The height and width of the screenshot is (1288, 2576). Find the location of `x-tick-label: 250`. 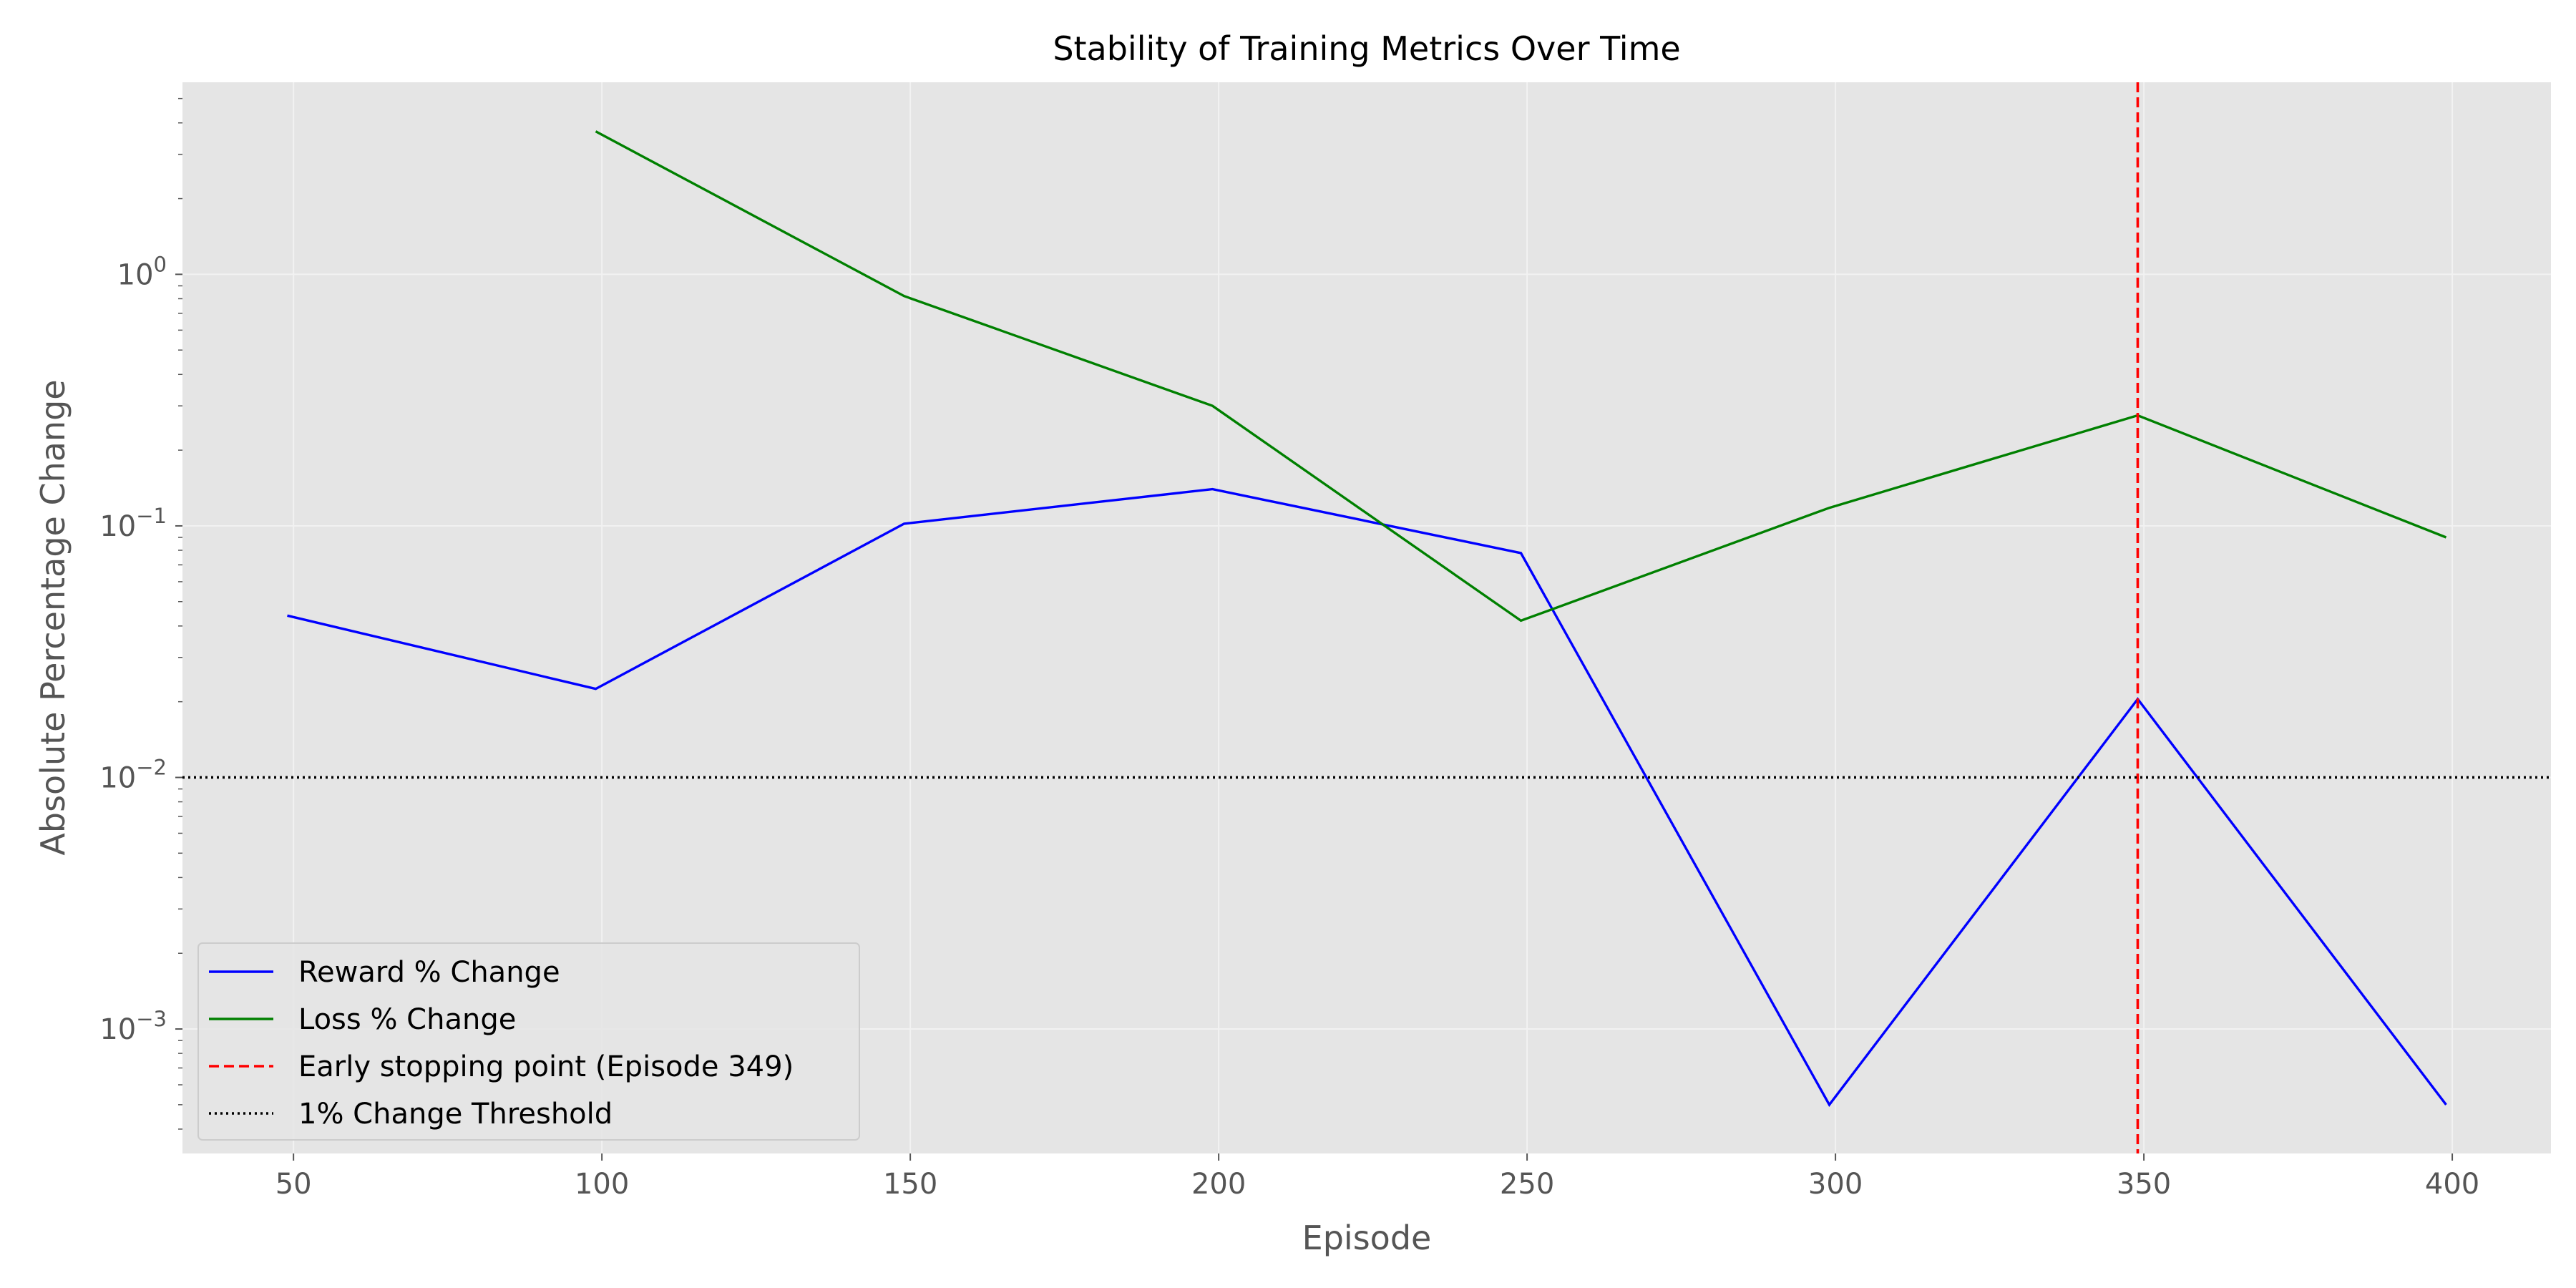

x-tick-label: 250 is located at coordinates (1527, 1184).